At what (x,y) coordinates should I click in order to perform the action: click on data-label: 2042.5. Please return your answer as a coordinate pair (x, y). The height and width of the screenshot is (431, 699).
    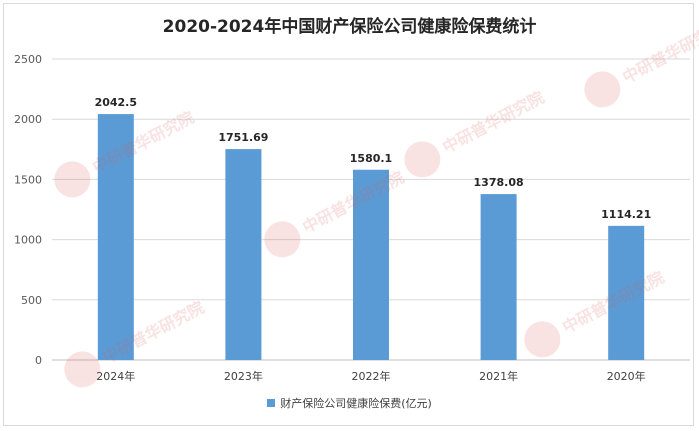
    Looking at the image, I should click on (116, 102).